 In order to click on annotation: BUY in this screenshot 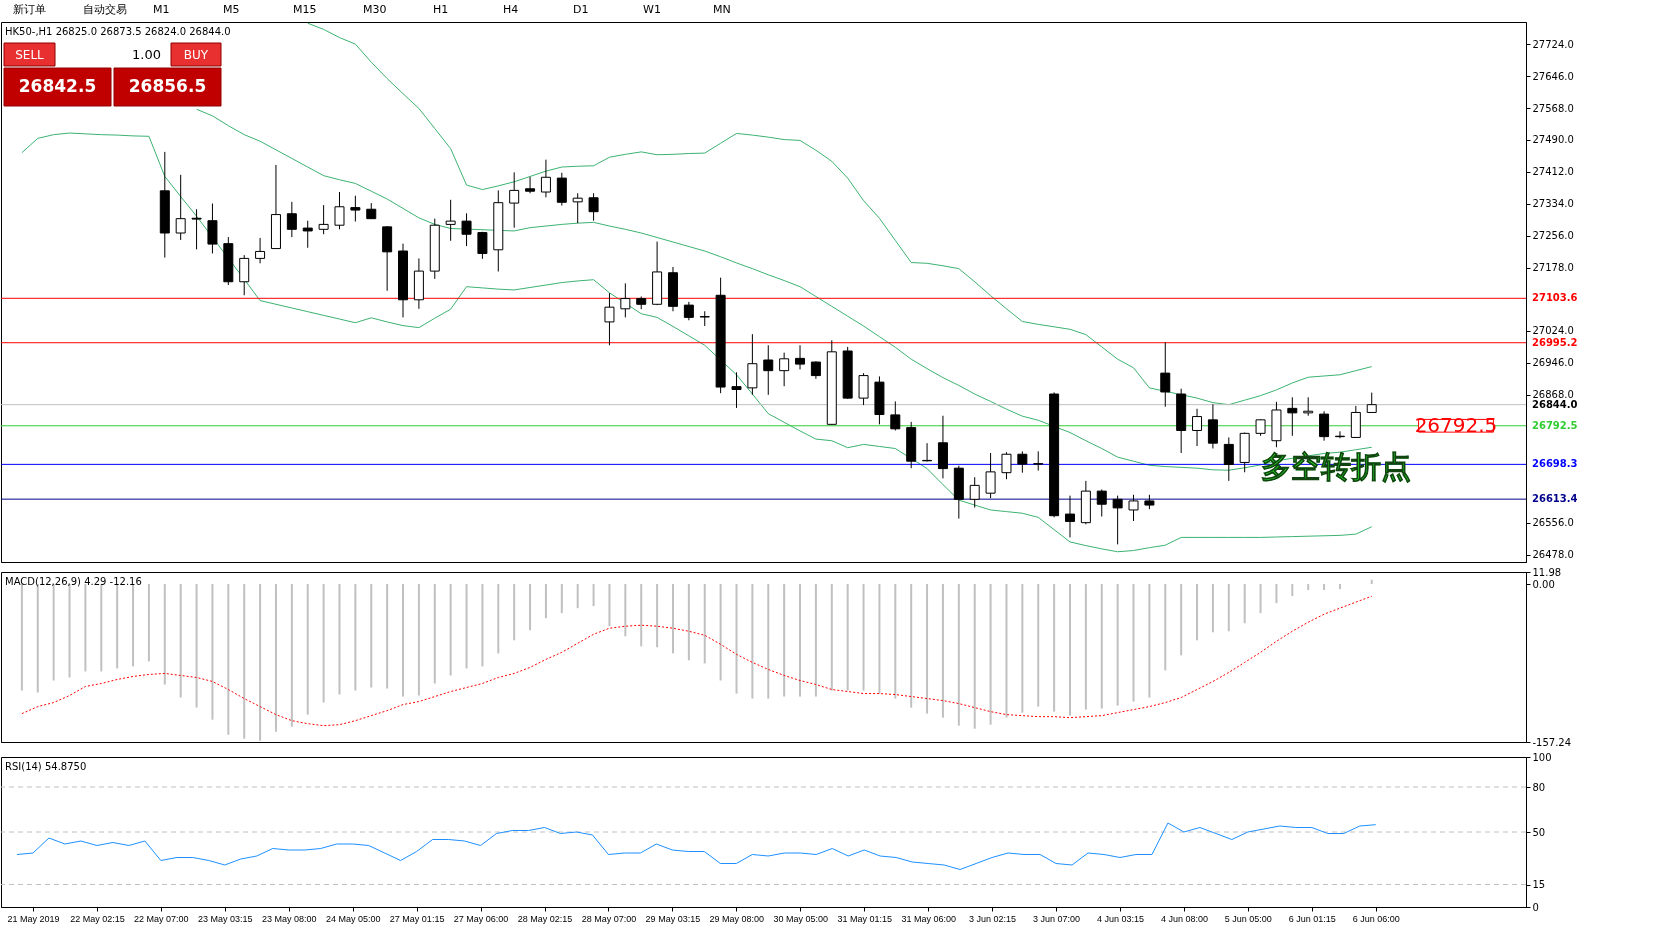, I will do `click(196, 54)`.